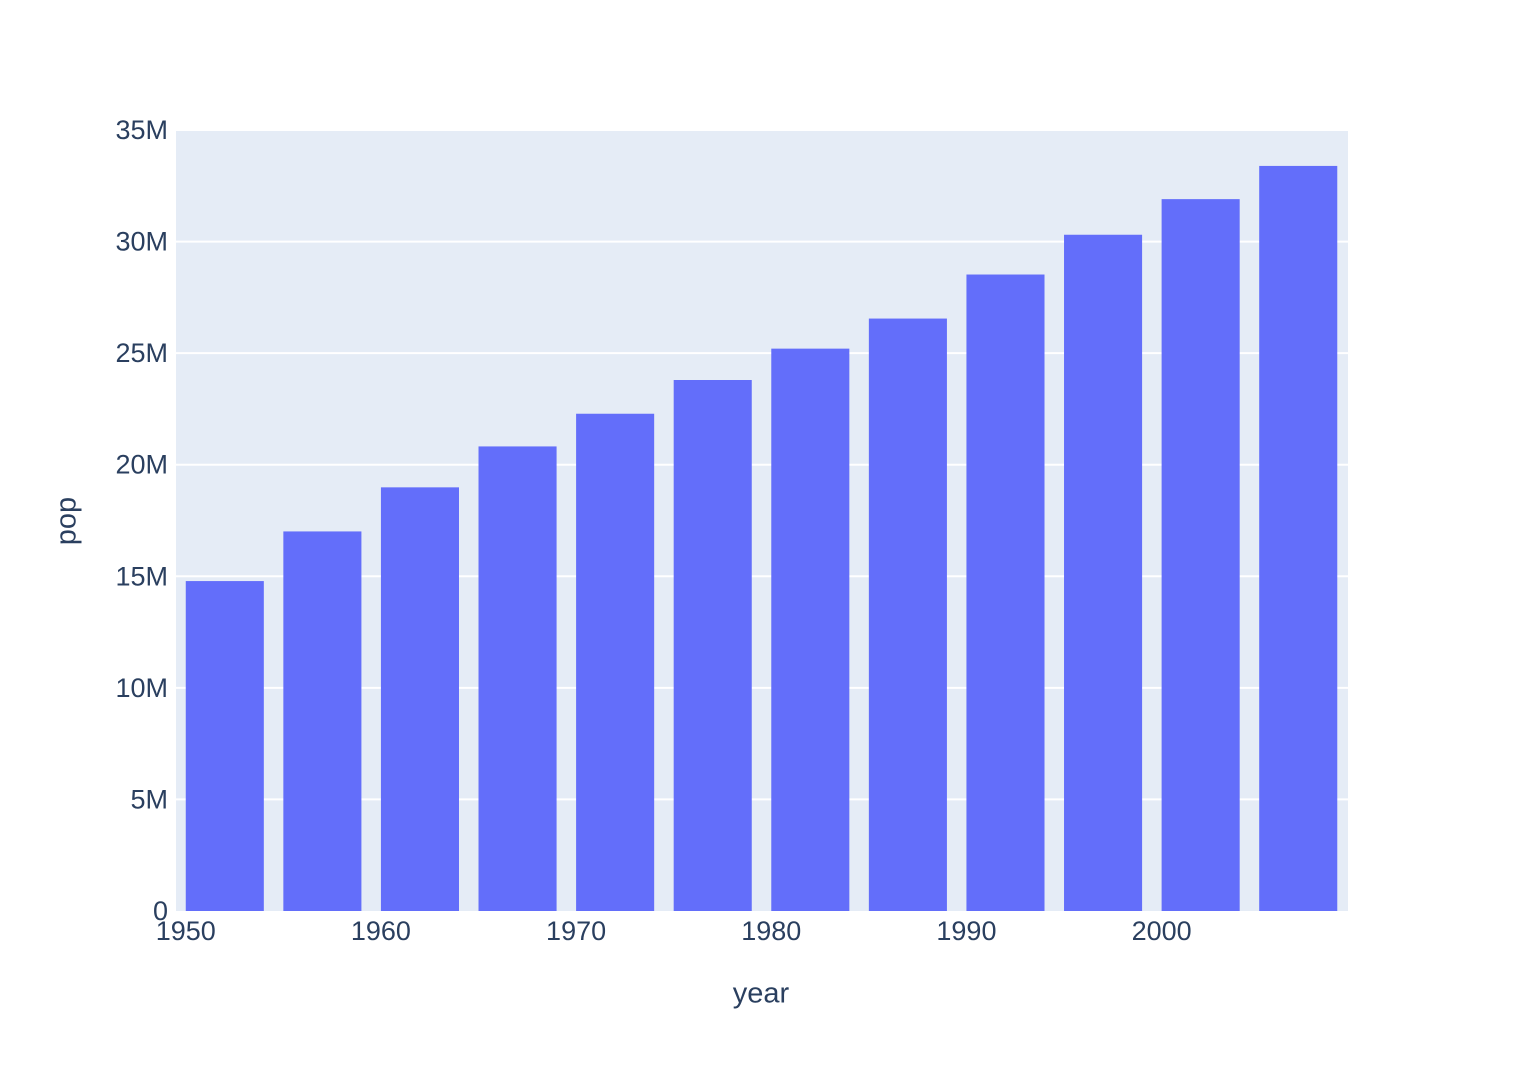  What do you see at coordinates (1200, 555) in the screenshot?
I see `bar-2002` at bounding box center [1200, 555].